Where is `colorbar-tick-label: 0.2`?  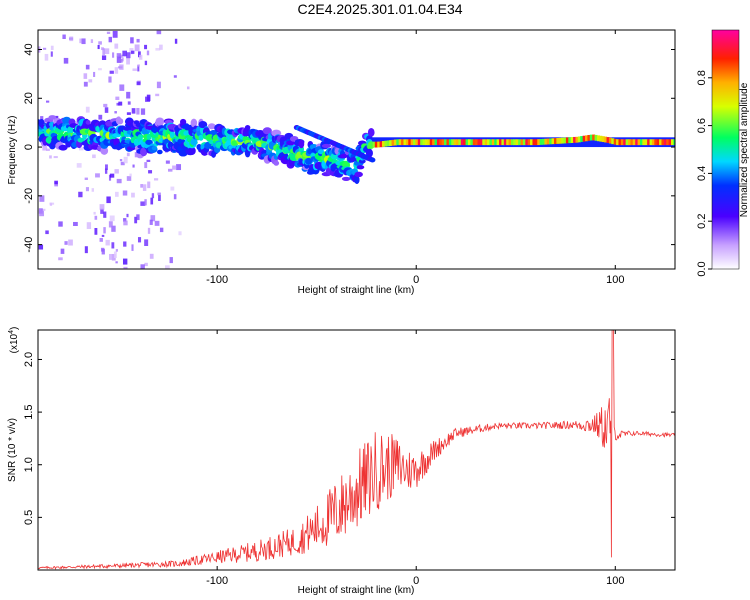 colorbar-tick-label: 0.2 is located at coordinates (702, 221).